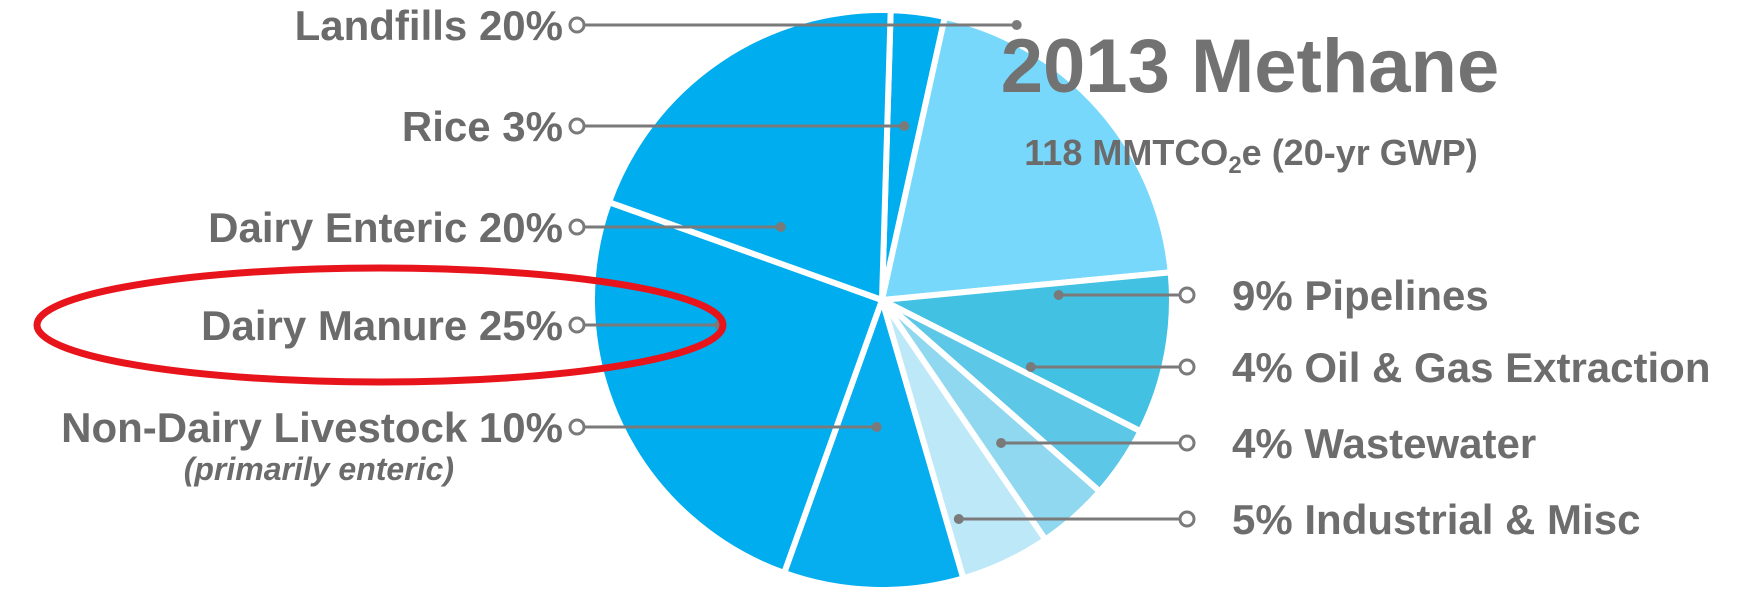 The height and width of the screenshot is (606, 1759). Describe the element at coordinates (1471, 367) in the screenshot. I see `slice-label: 4% Oil & Gas Extraction` at that location.